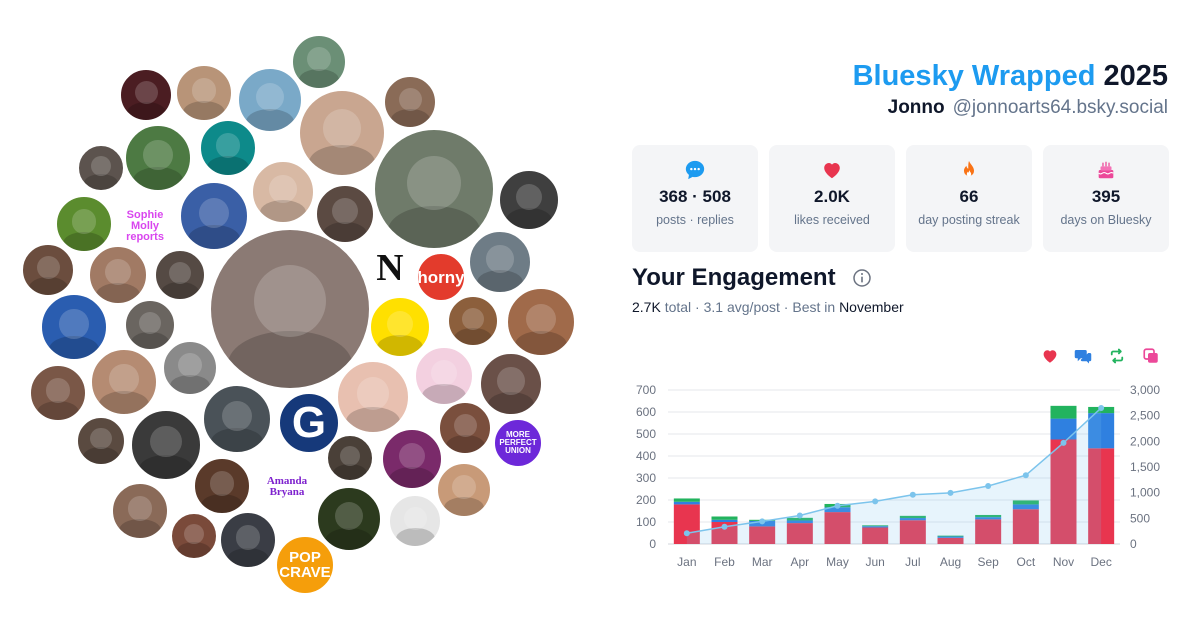  I want to click on stat-label: likes received, so click(832, 220).